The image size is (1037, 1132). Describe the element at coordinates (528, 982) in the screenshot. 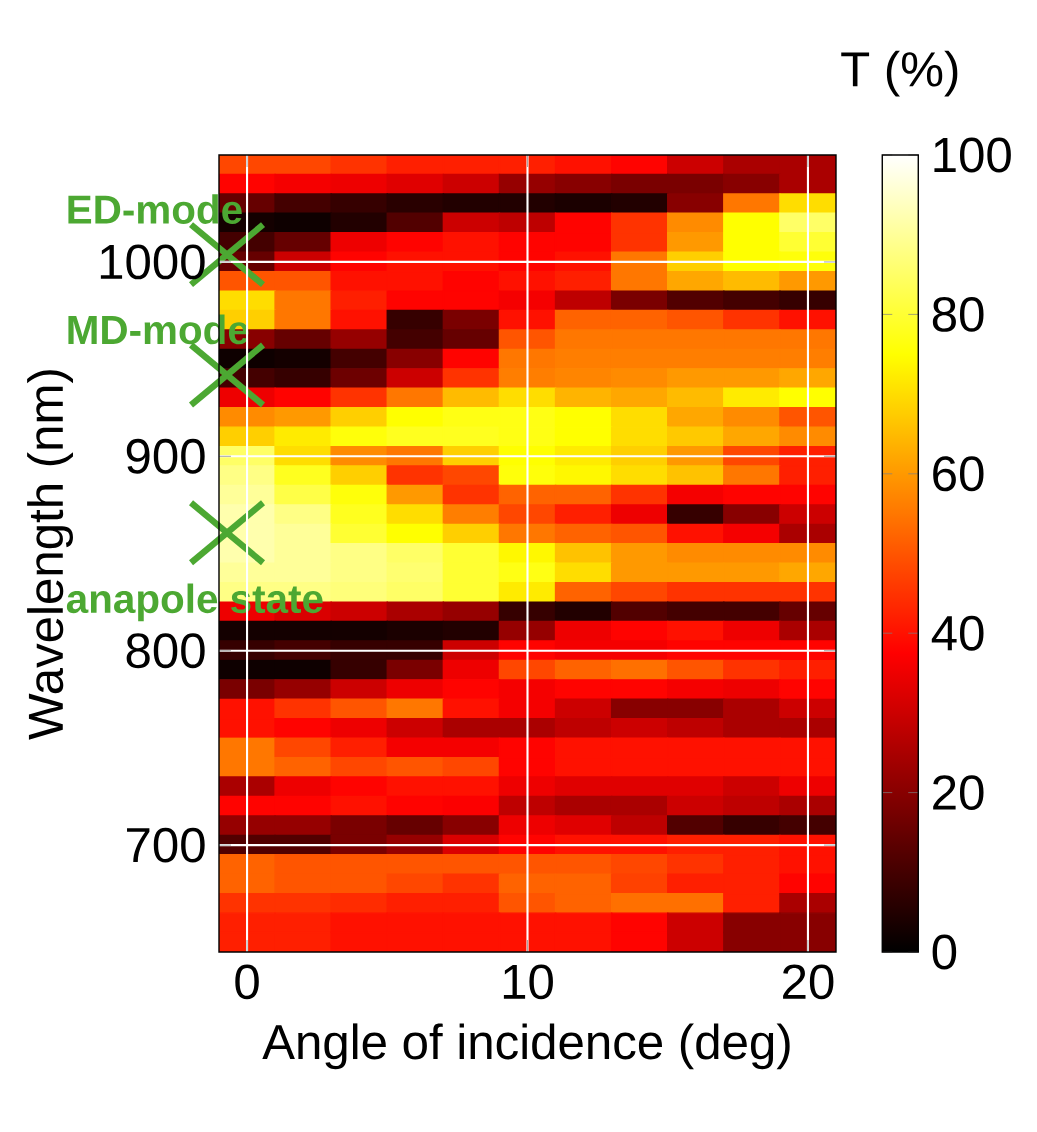

I see `x-tick-label: 10` at that location.